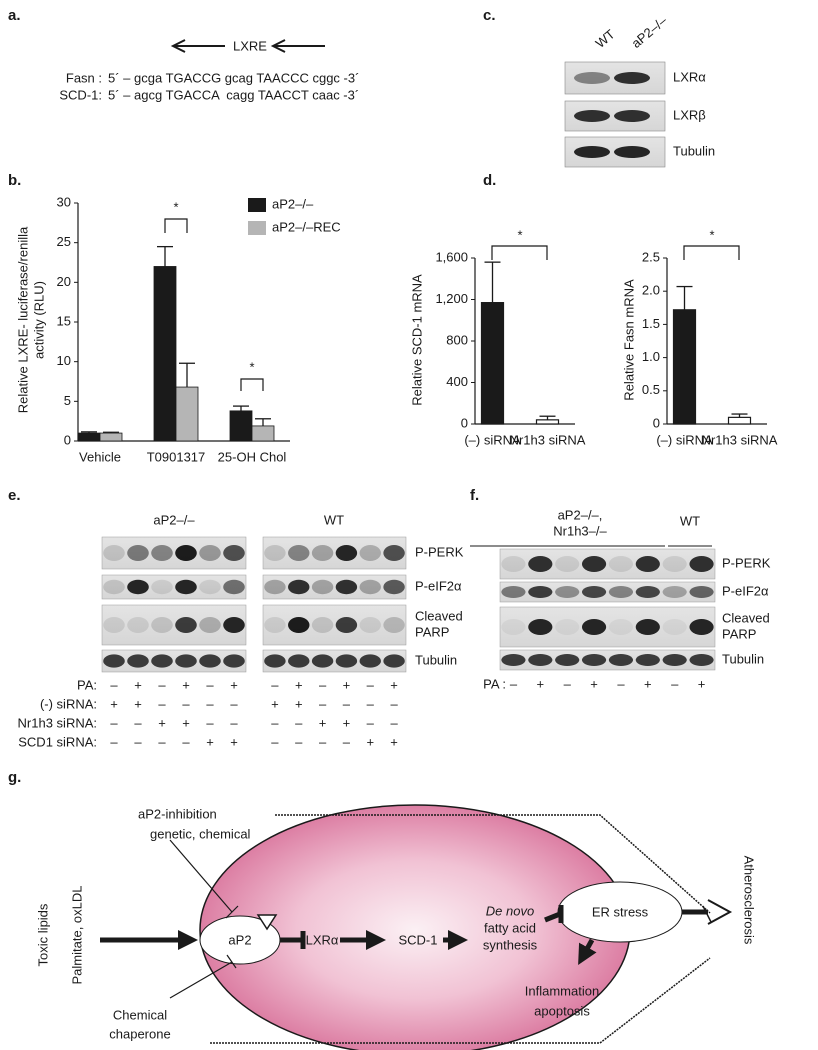 This screenshot has width=818, height=1050. What do you see at coordinates (689, 114) in the screenshot?
I see `band-label: LXRβ` at bounding box center [689, 114].